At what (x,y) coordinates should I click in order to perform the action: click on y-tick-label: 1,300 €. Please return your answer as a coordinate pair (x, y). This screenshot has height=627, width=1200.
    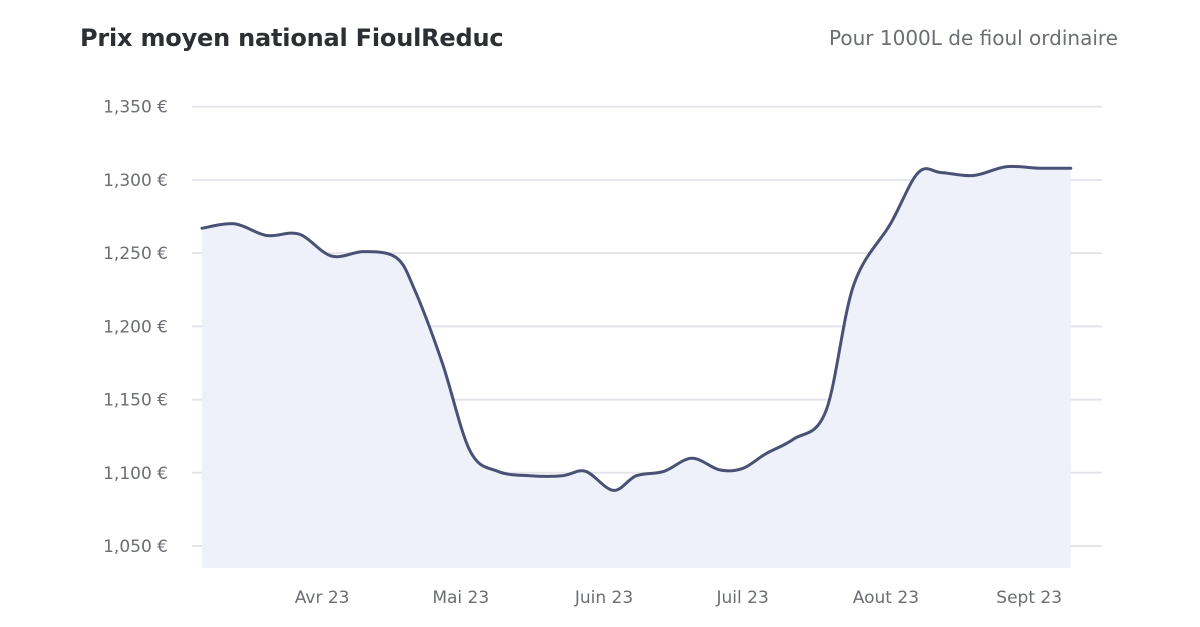
    Looking at the image, I should click on (135, 181).